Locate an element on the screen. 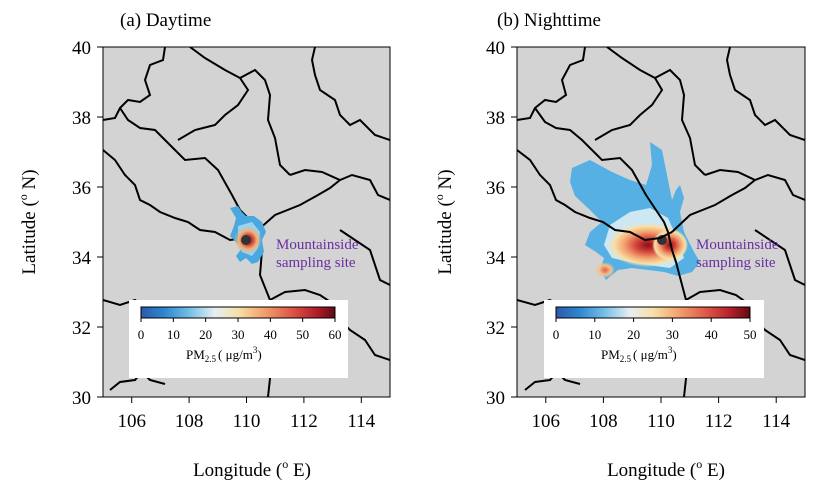 The height and width of the screenshot is (492, 817). colorbar: 0 10 20 30 40 50 PM2.5( μg/m3) is located at coordinates (654, 339).